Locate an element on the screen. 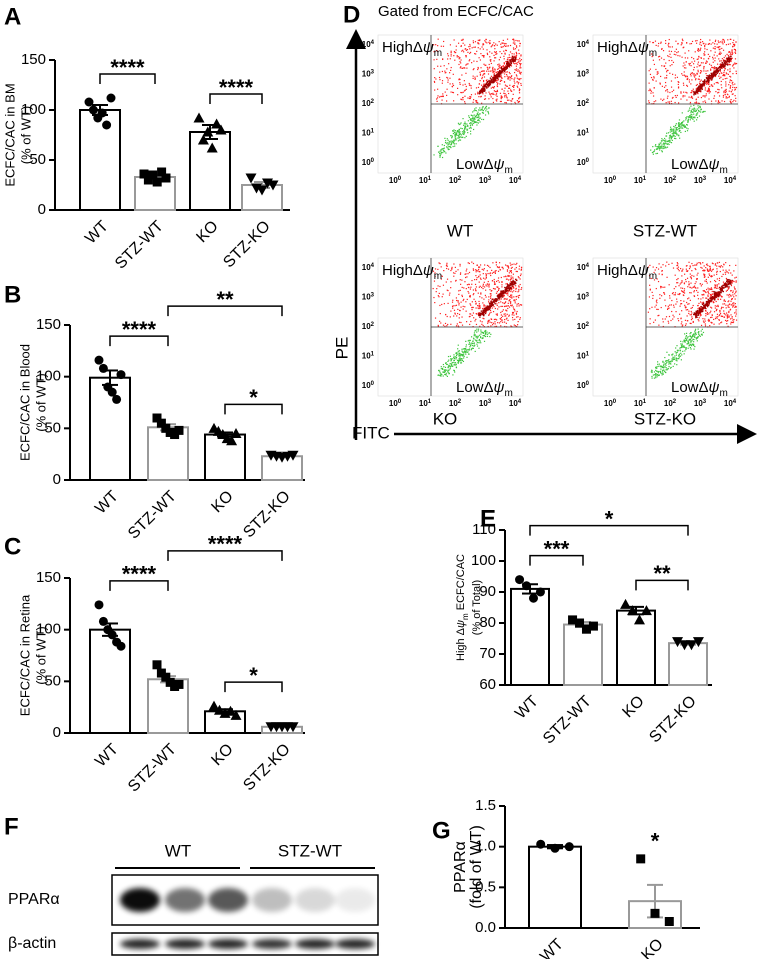 The height and width of the screenshot is (959, 762). y-tick-label: 104 is located at coordinates (368, 45).